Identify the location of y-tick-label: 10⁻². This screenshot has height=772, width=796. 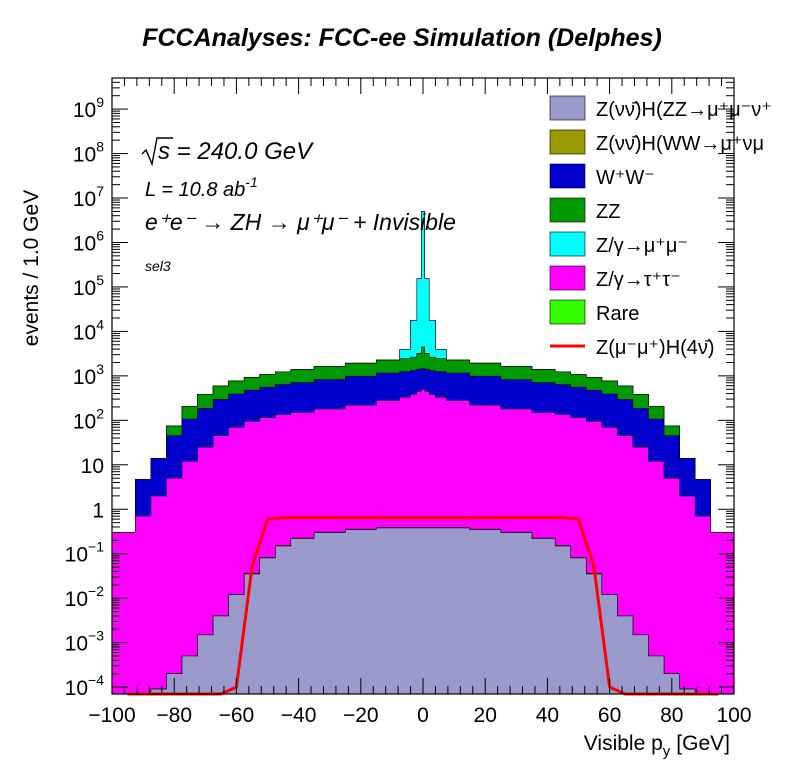
(85, 597).